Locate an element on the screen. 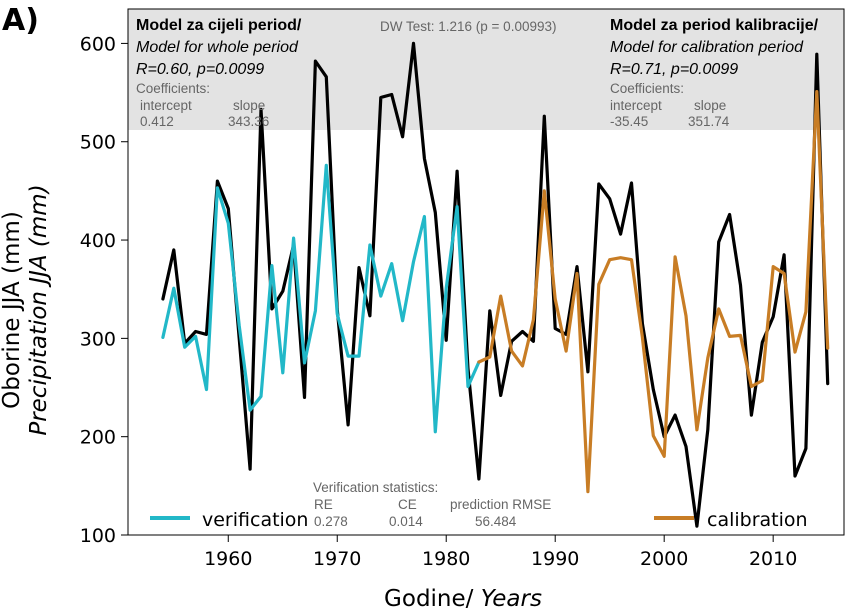 The image size is (855, 612). x-tick-label: 1980 is located at coordinates (446, 559).